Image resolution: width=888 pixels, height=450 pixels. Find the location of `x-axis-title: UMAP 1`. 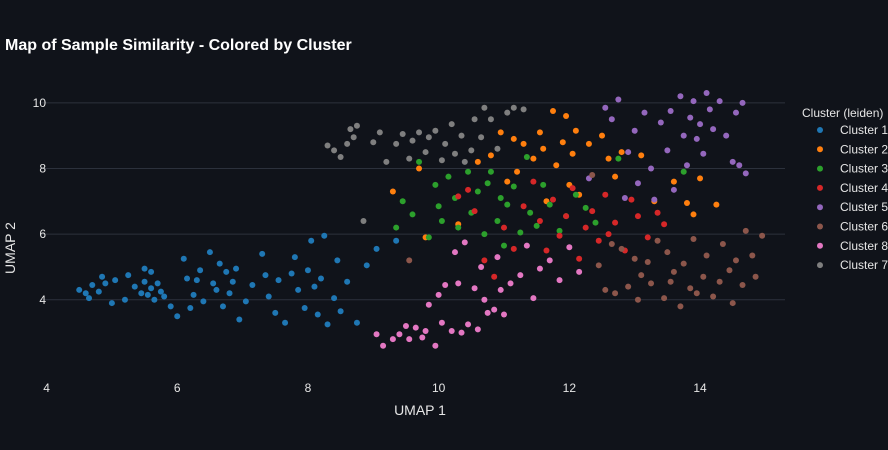

x-axis-title: UMAP 1 is located at coordinates (420, 410).